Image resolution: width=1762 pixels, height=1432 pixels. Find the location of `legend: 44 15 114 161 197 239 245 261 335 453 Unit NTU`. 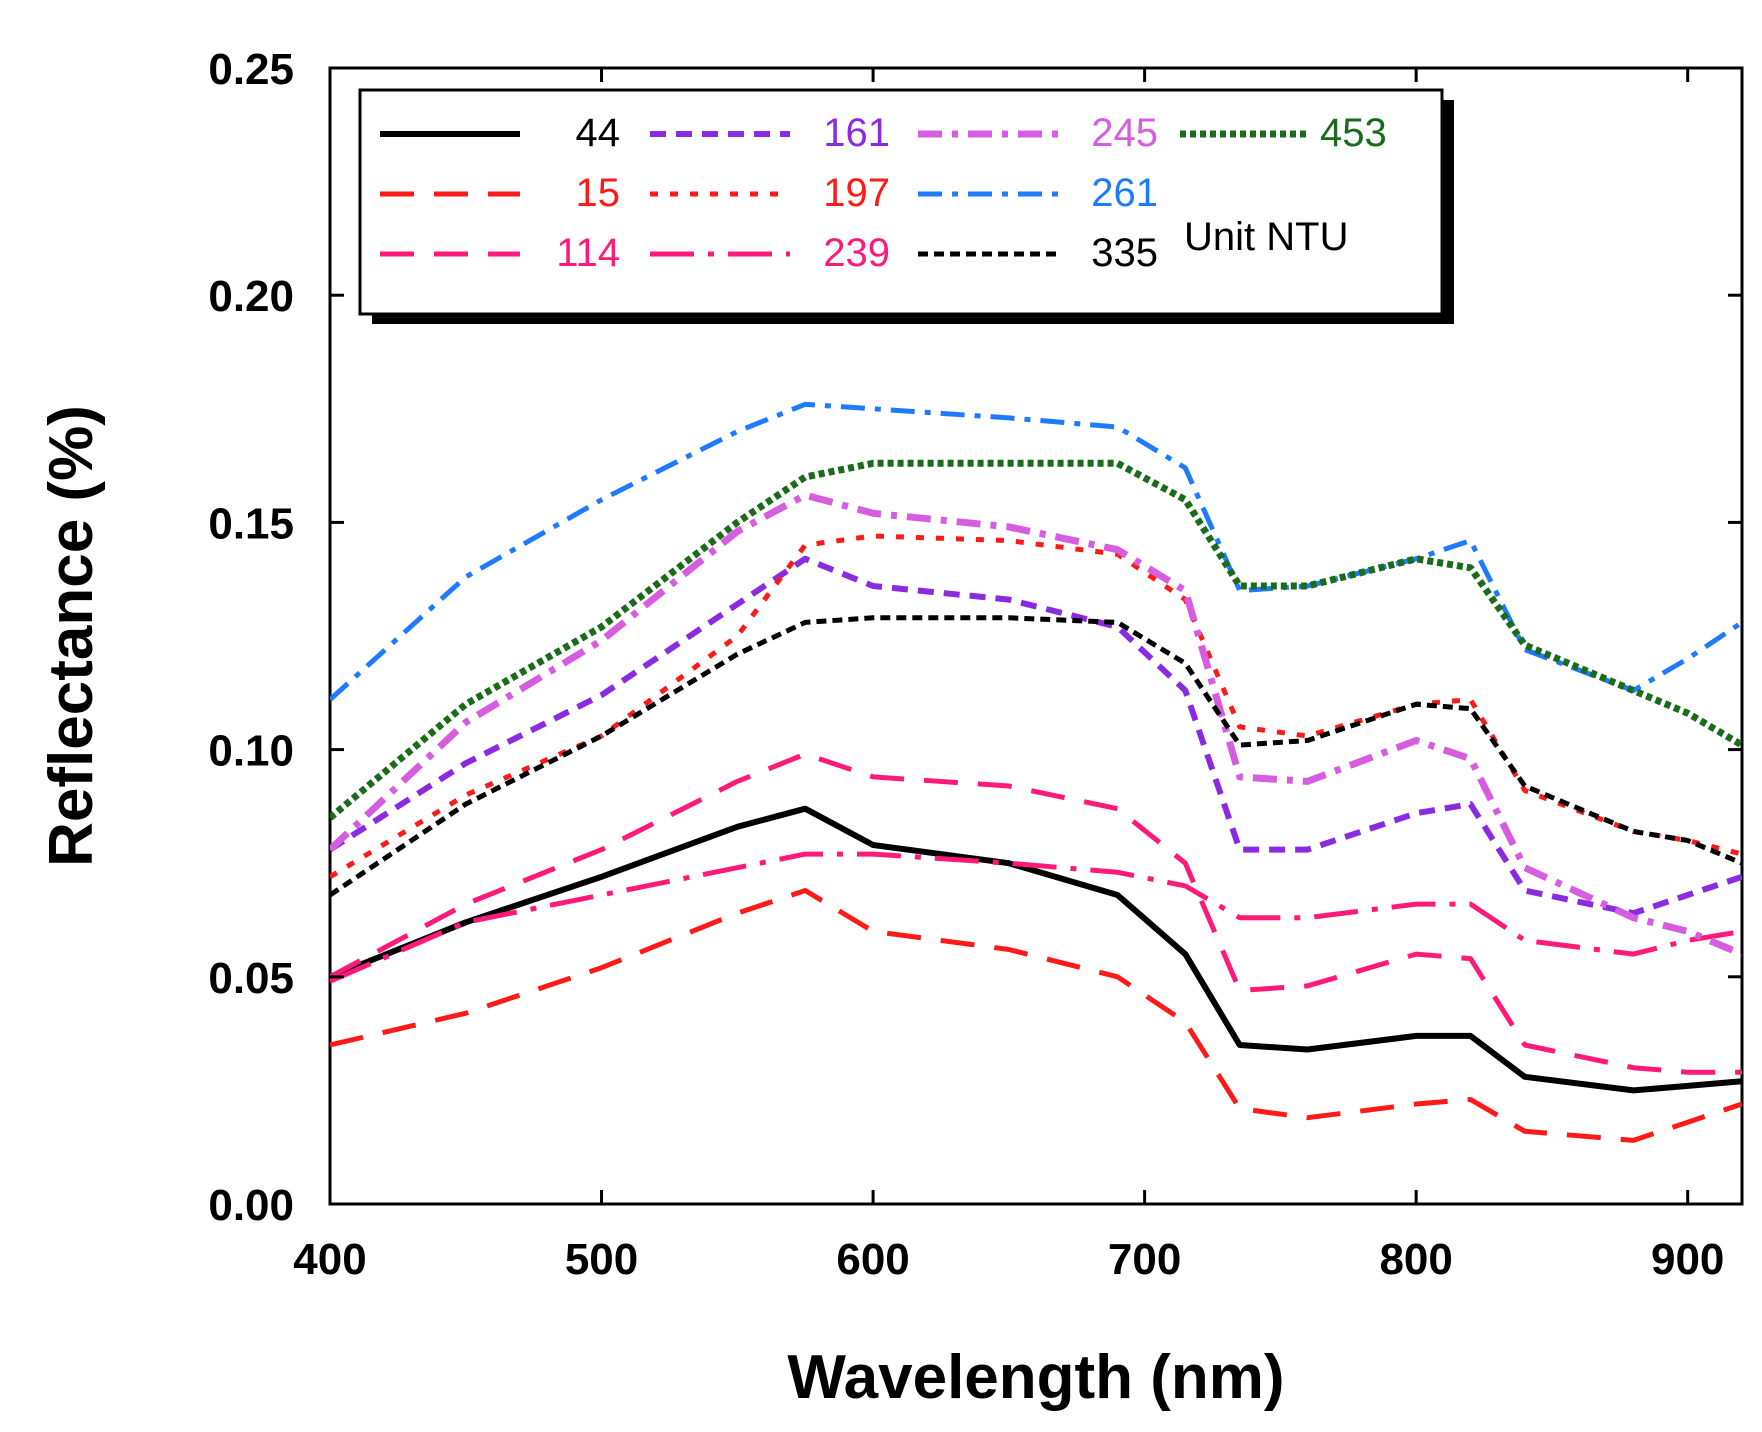

legend: 44 15 114 161 197 239 245 261 335 453 Unit NTU is located at coordinates (906, 206).